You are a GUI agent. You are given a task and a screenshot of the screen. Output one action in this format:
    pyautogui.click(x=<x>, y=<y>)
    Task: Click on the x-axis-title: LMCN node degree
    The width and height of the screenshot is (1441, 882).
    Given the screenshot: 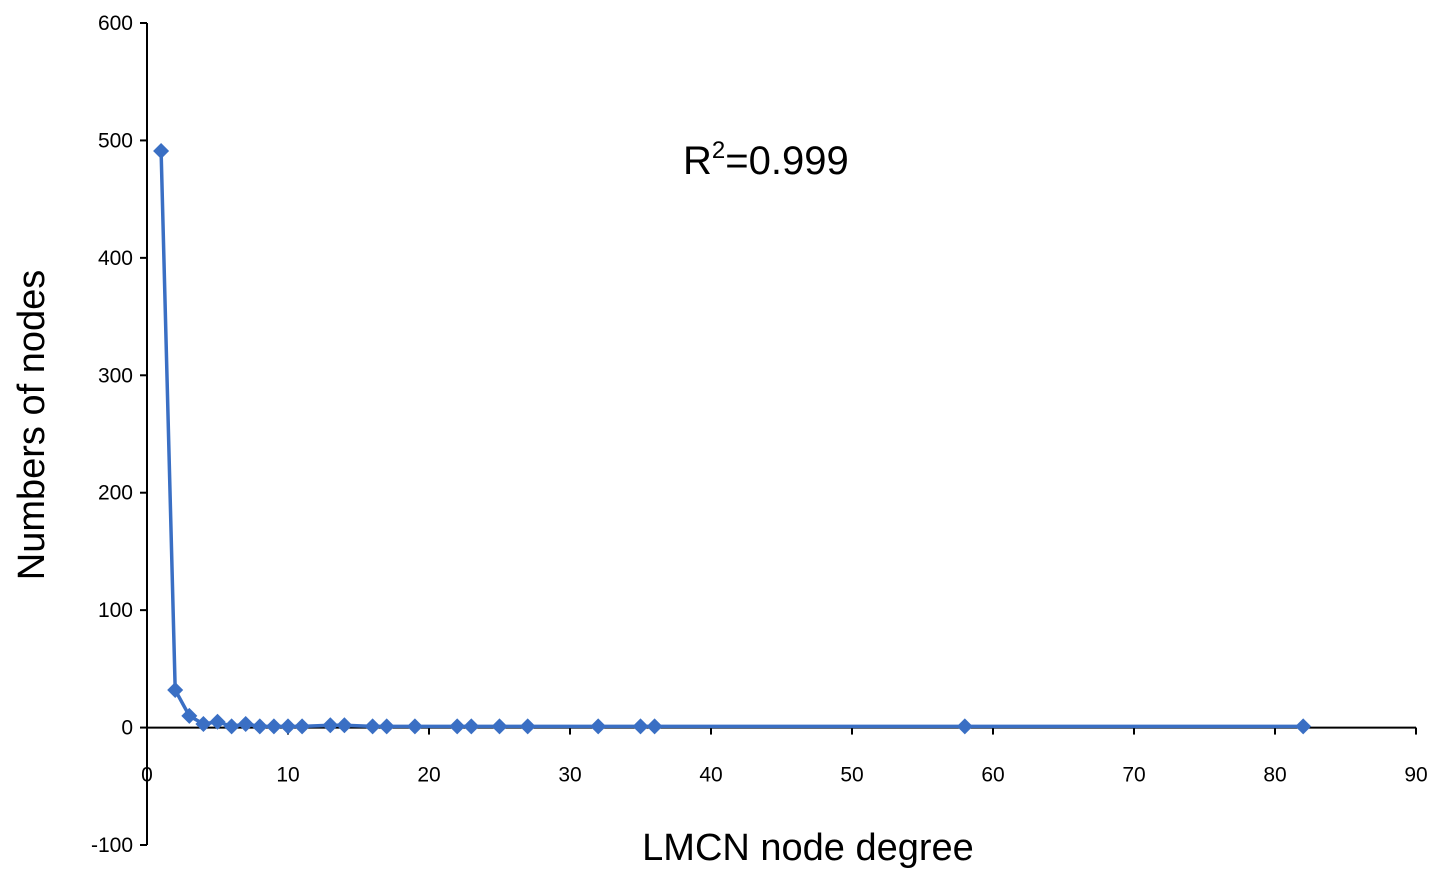 What is the action you would take?
    pyautogui.click(x=808, y=848)
    